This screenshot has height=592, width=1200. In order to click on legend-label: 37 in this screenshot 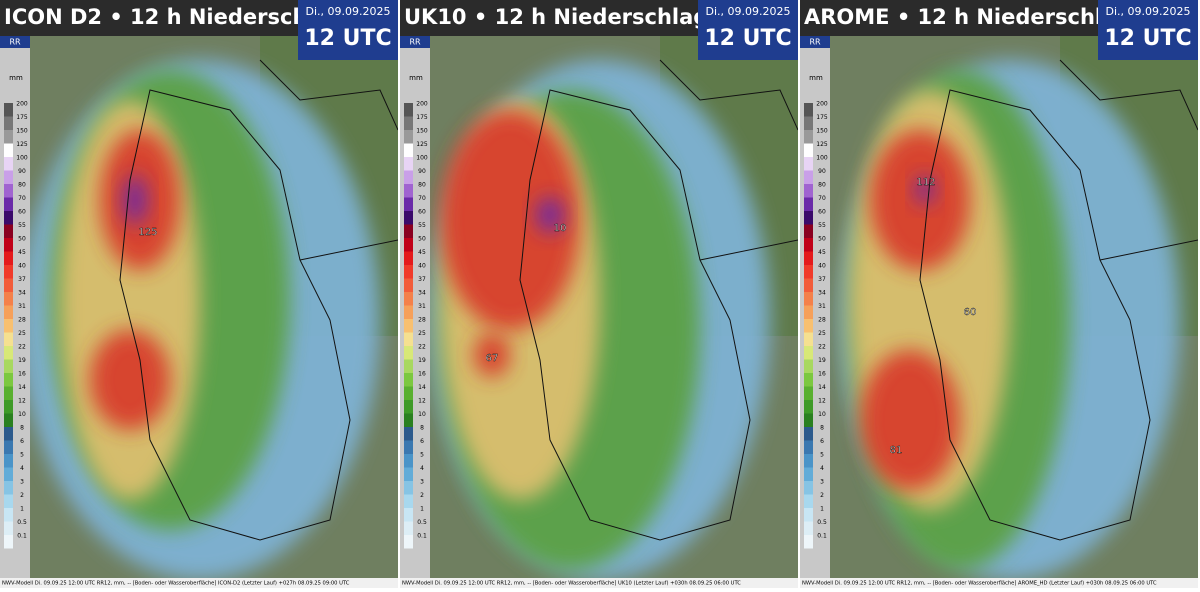, I will do `click(422, 279)`.